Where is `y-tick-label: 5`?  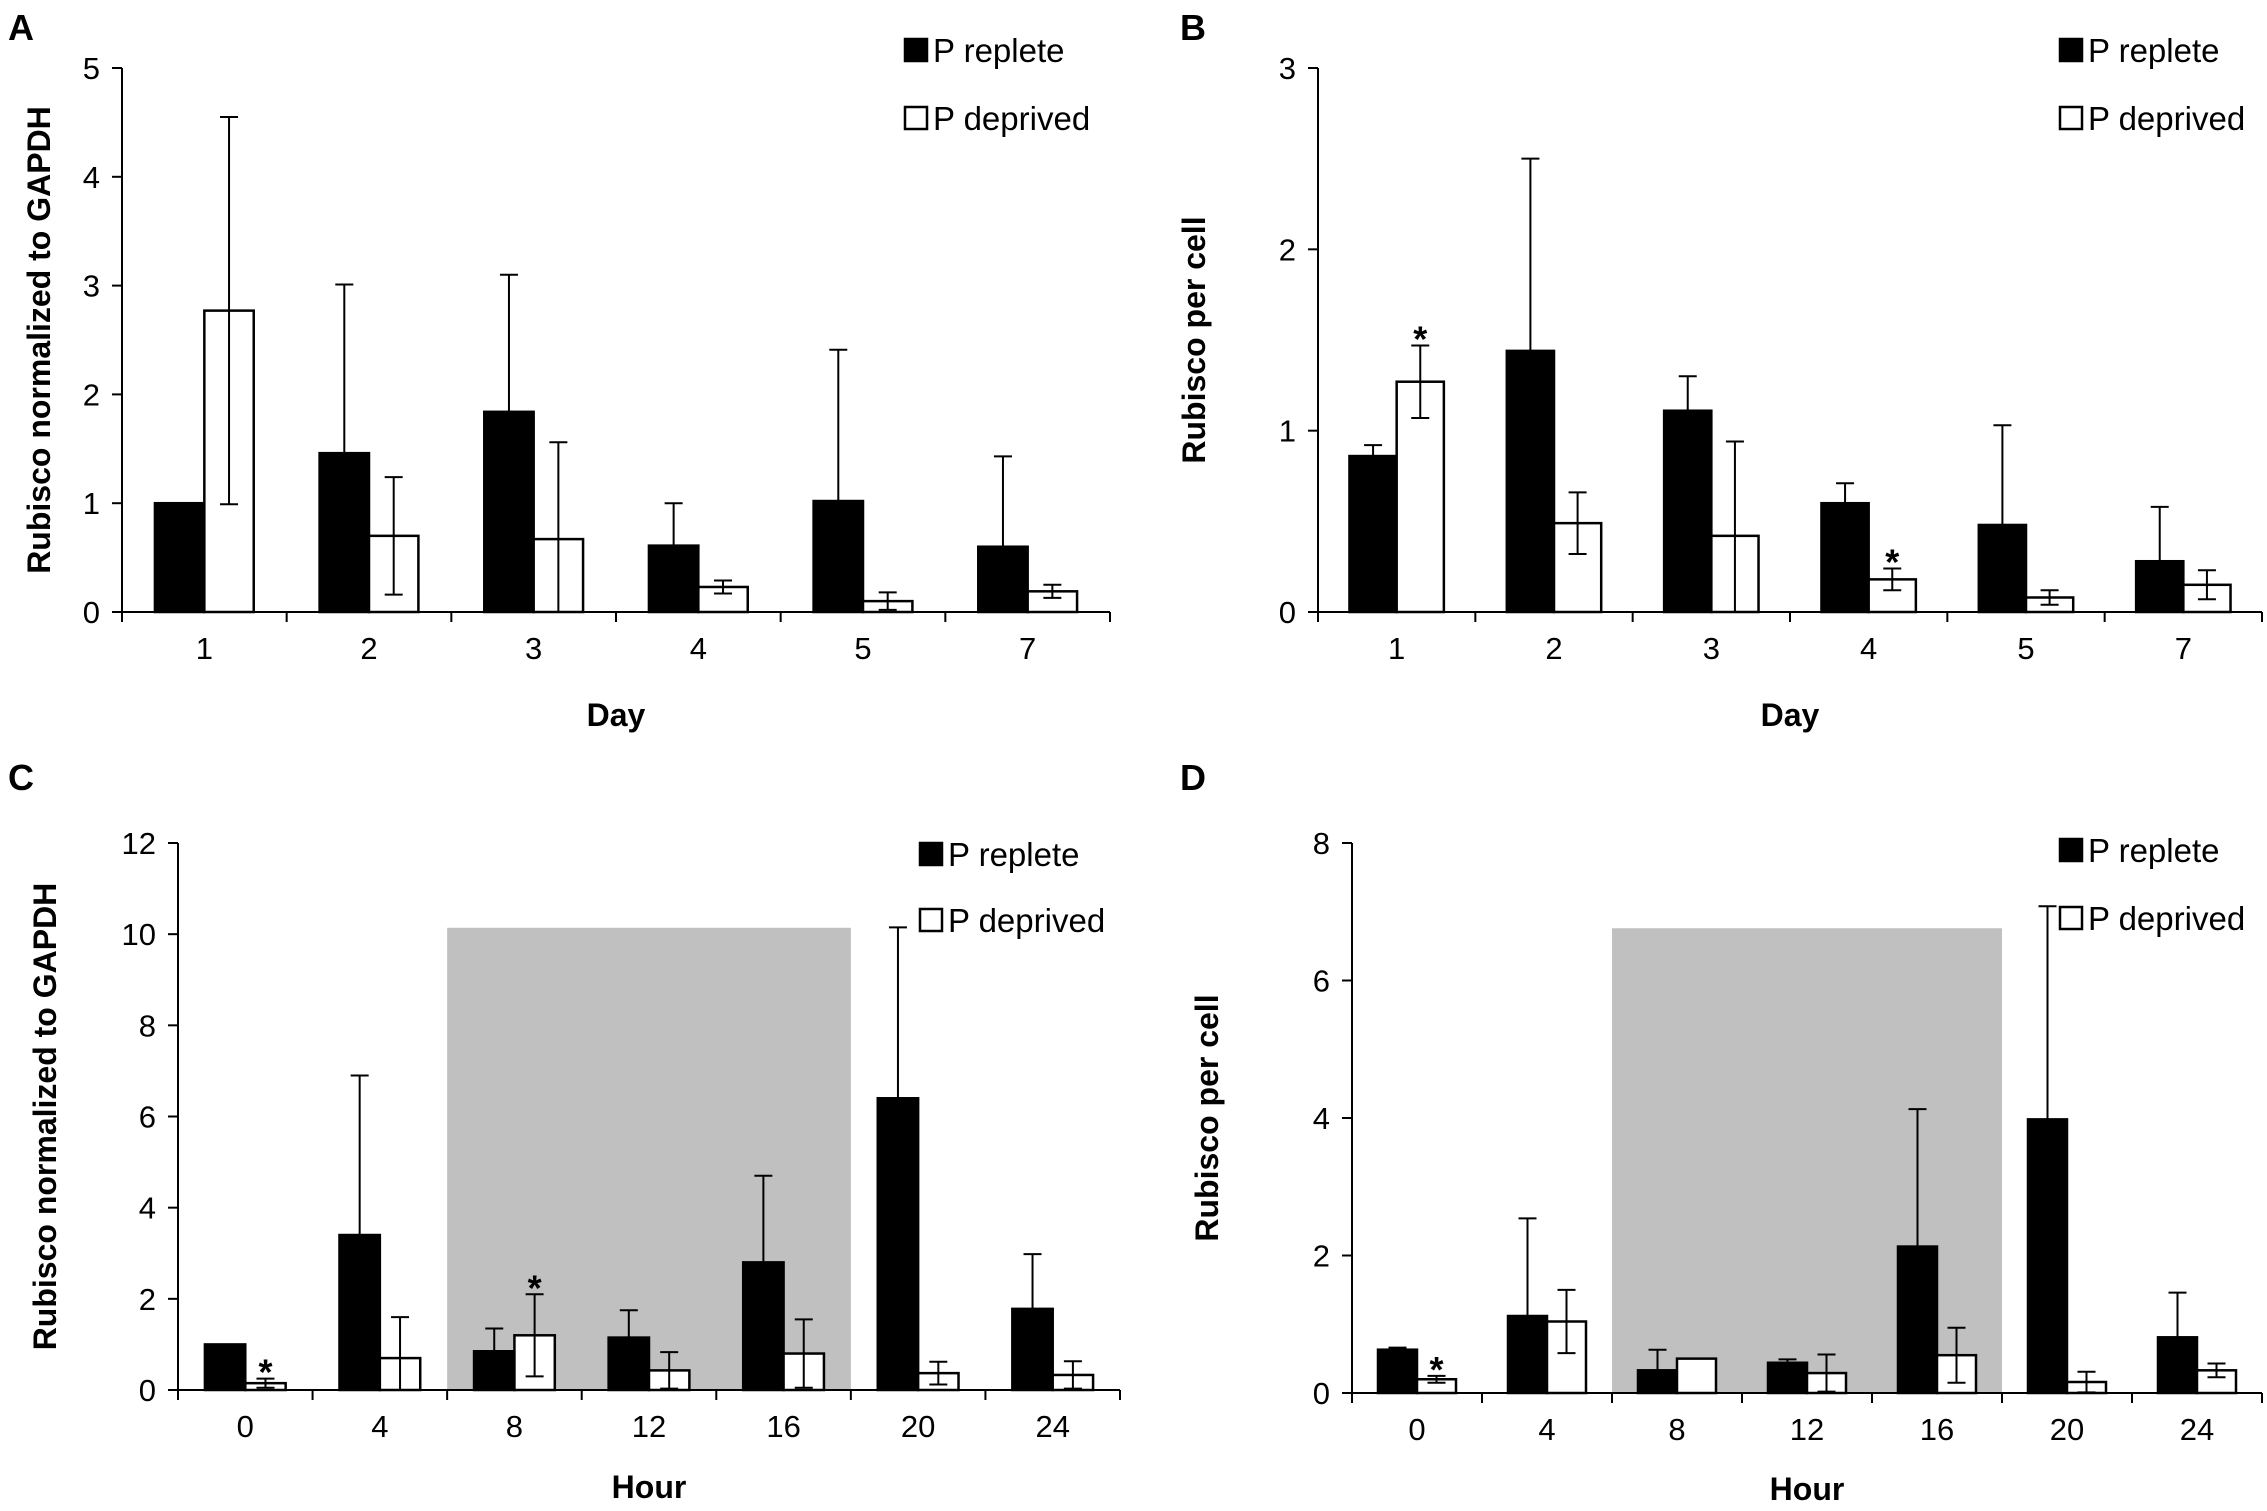
y-tick-label: 5 is located at coordinates (91, 68).